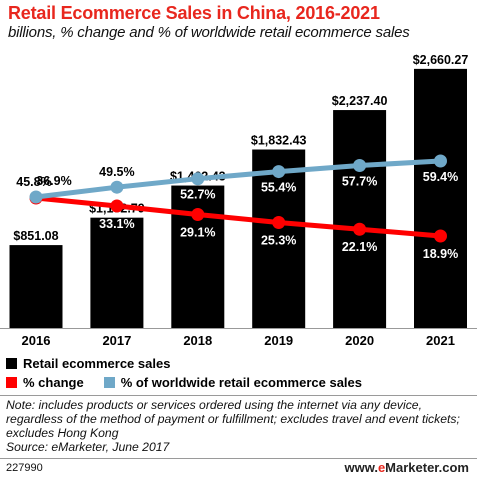 The height and width of the screenshot is (480, 477). Describe the element at coordinates (238, 458) in the screenshot. I see `divider-bottom` at that location.